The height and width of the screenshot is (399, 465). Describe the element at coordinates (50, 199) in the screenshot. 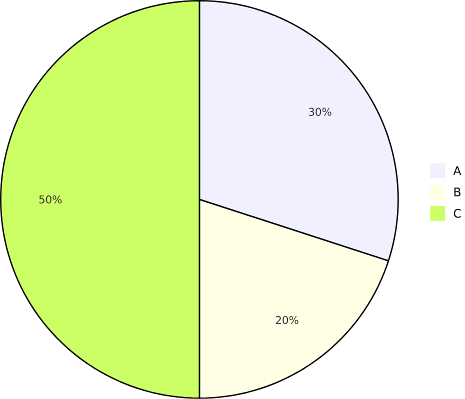

I see `data-label: 50%` at that location.